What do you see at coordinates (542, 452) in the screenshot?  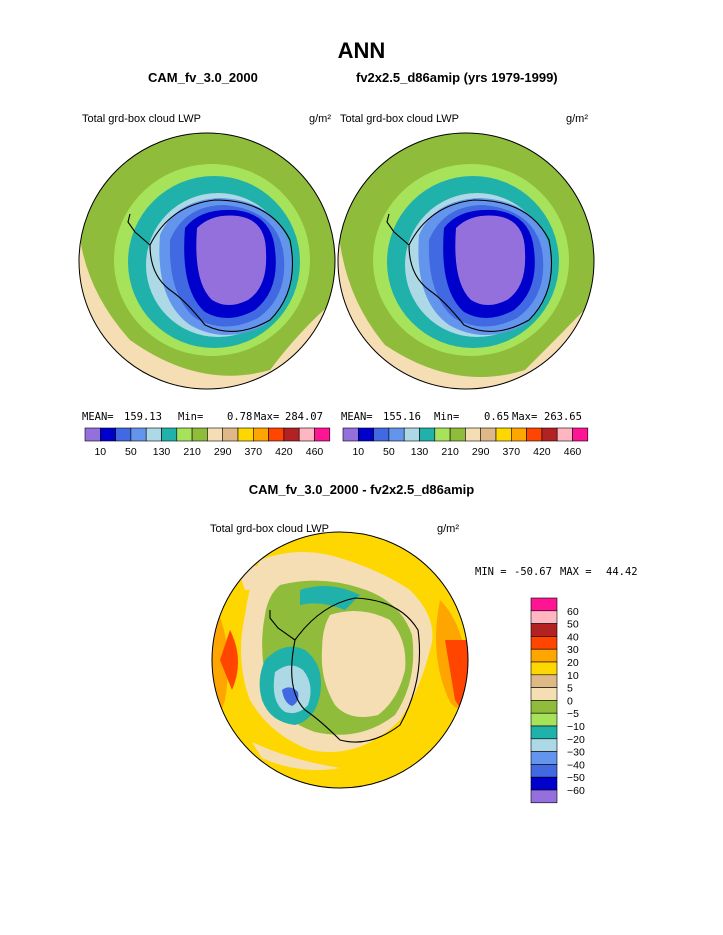 I see `panel2-colorbar-tick-label: 420` at bounding box center [542, 452].